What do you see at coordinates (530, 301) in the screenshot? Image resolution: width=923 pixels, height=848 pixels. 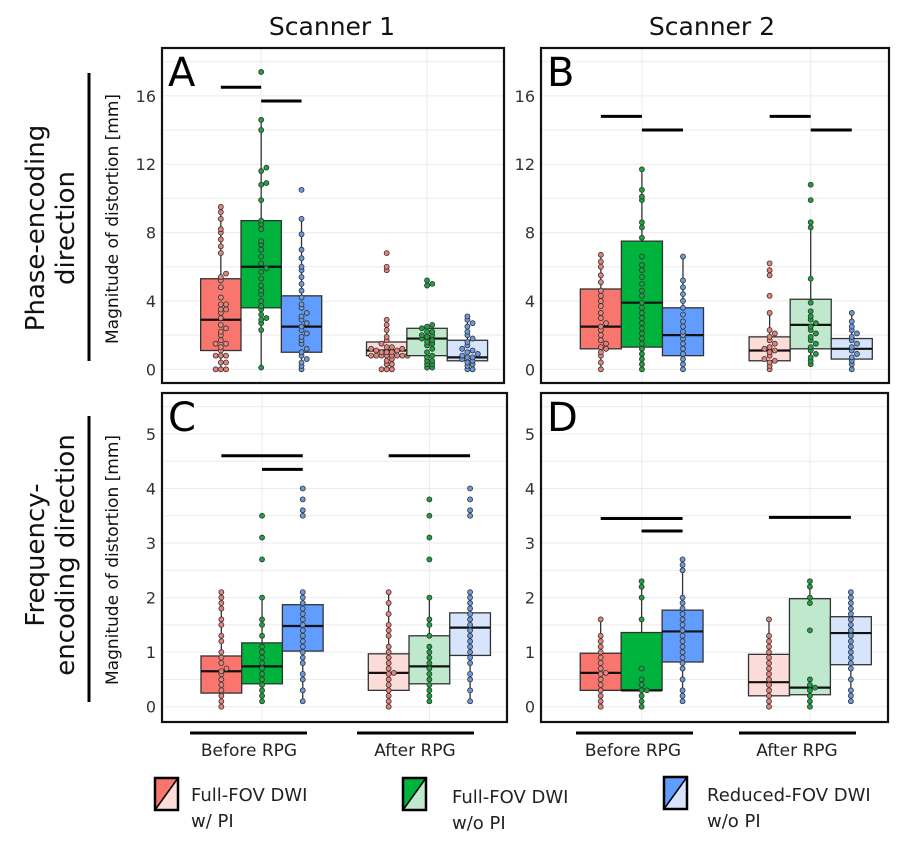 I see `y-tick-label: 4` at bounding box center [530, 301].